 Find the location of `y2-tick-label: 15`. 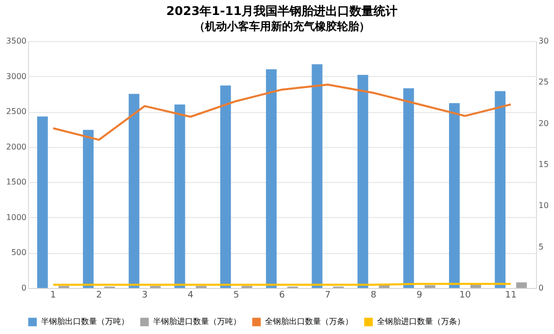

y2-tick-label: 15 is located at coordinates (543, 164).